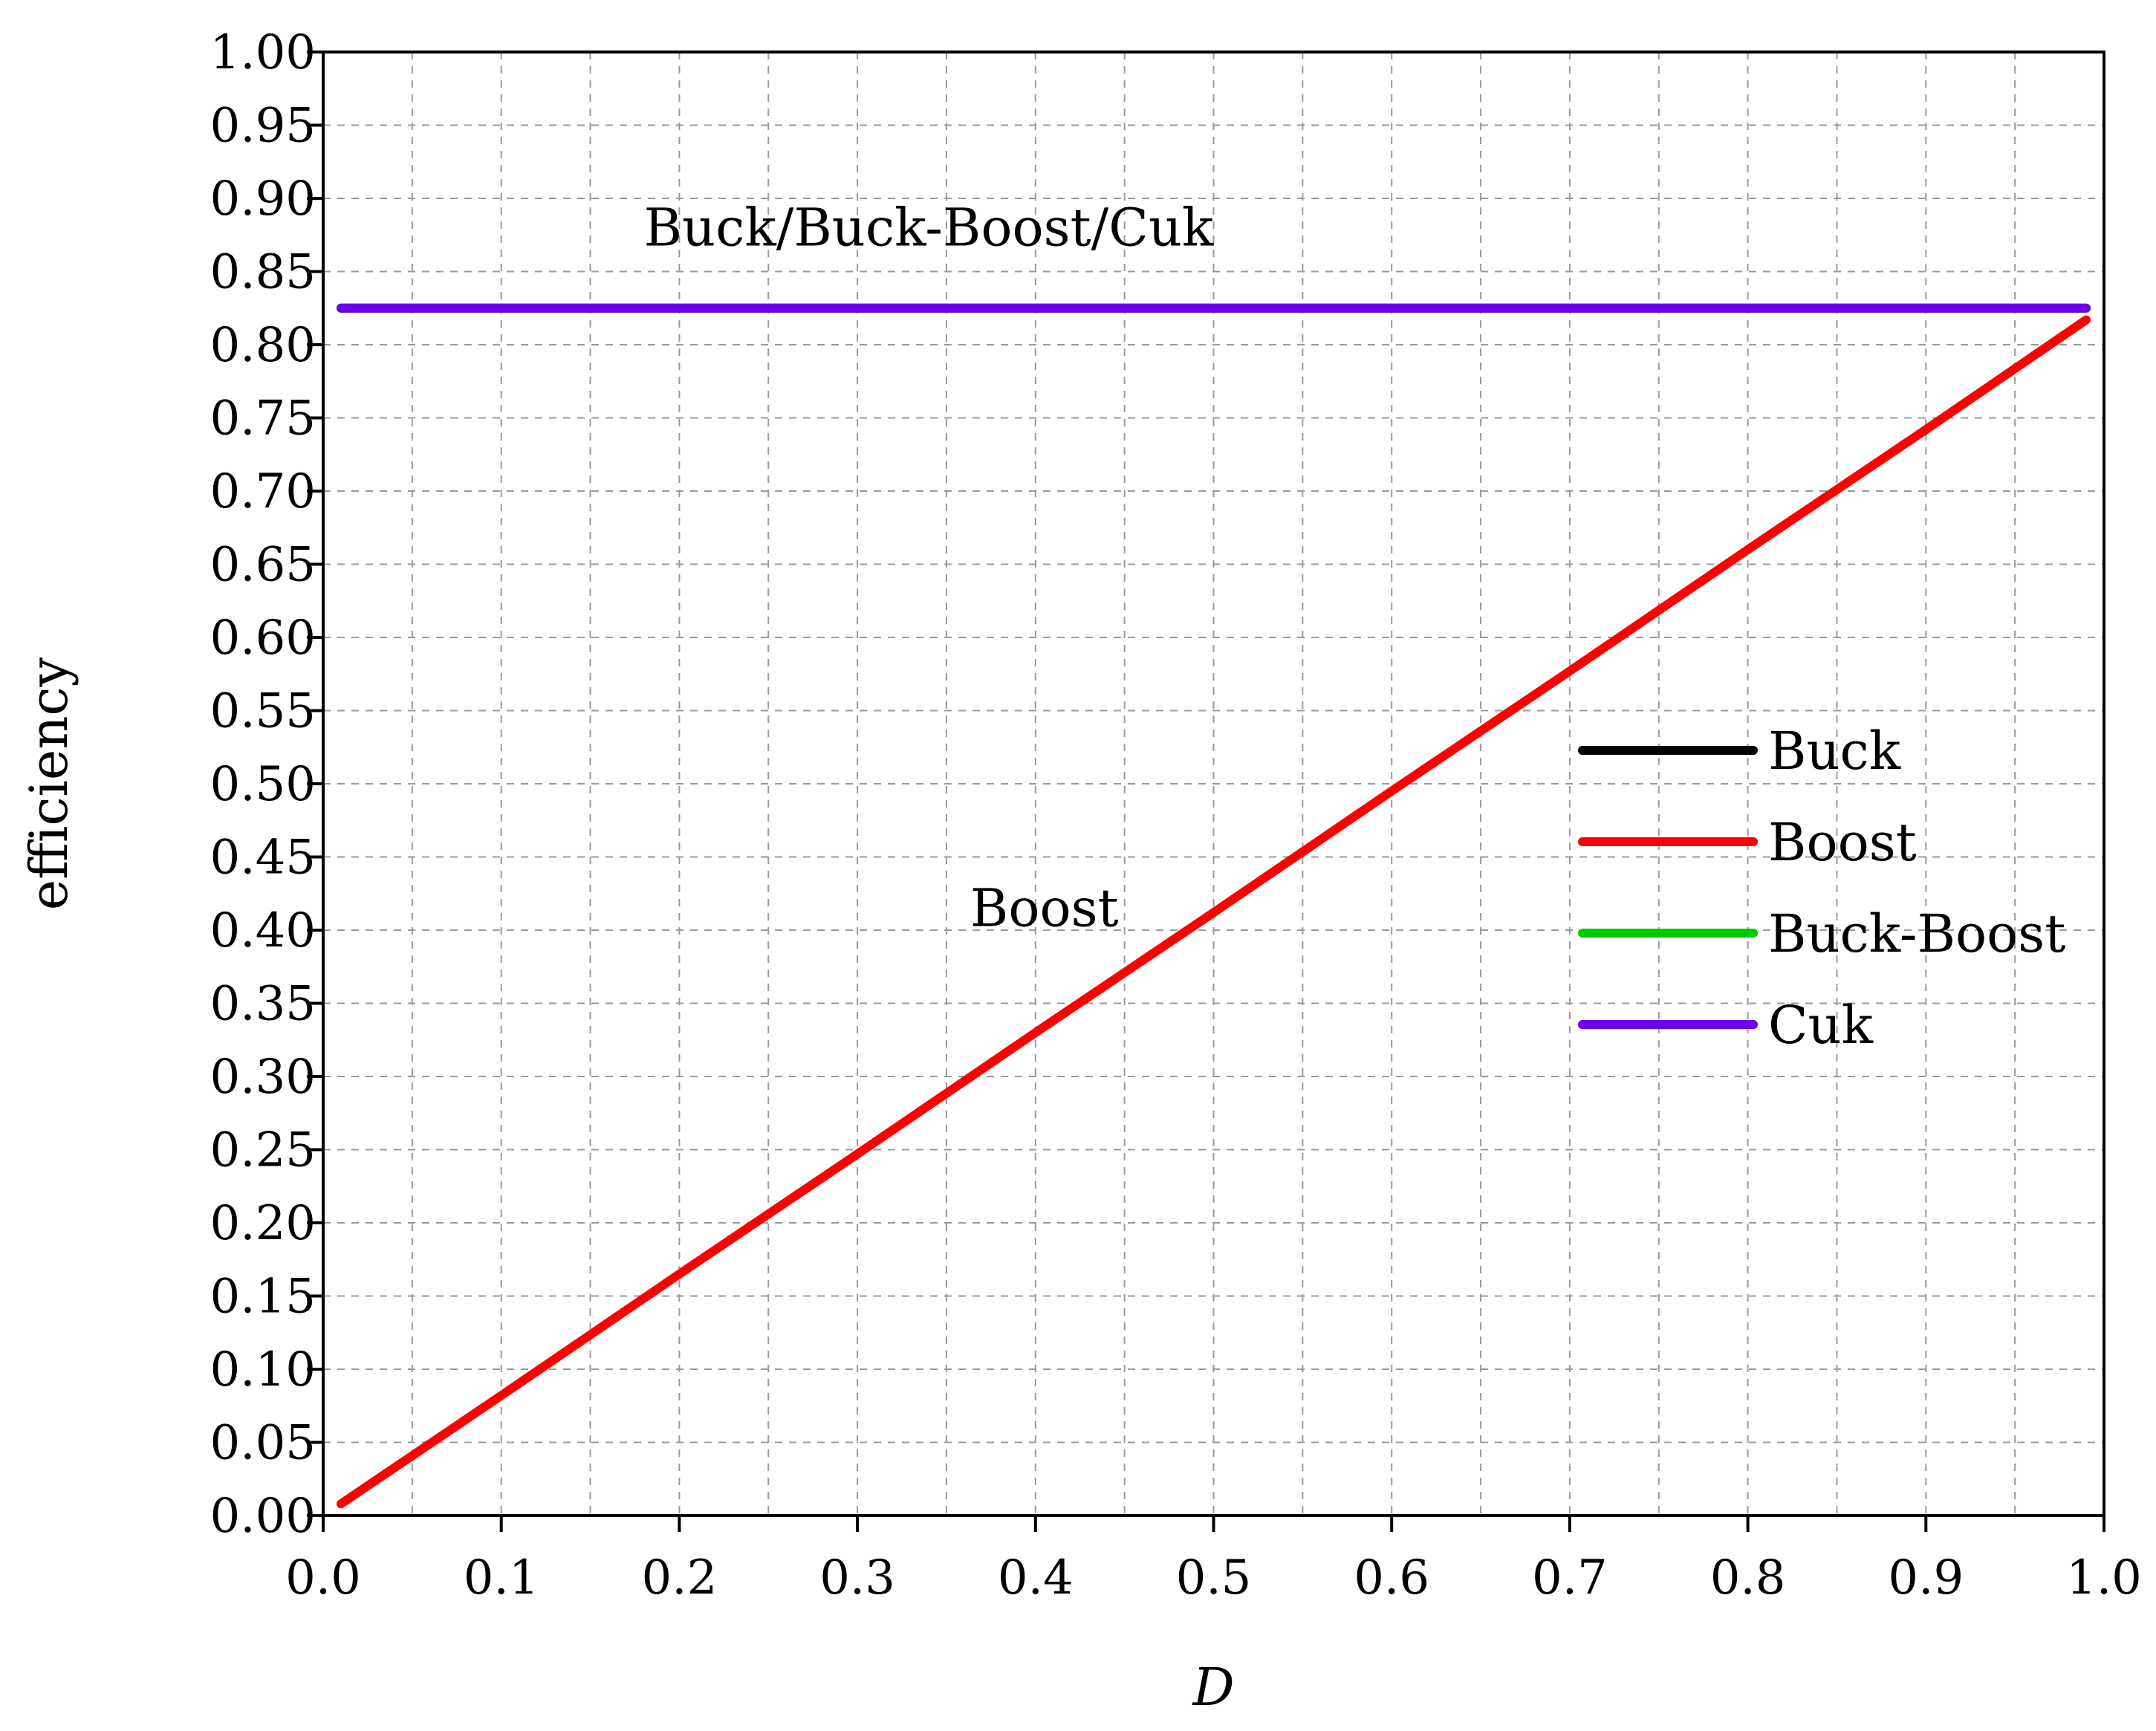  I want to click on y-tick-label: 0.30, so click(263, 1077).